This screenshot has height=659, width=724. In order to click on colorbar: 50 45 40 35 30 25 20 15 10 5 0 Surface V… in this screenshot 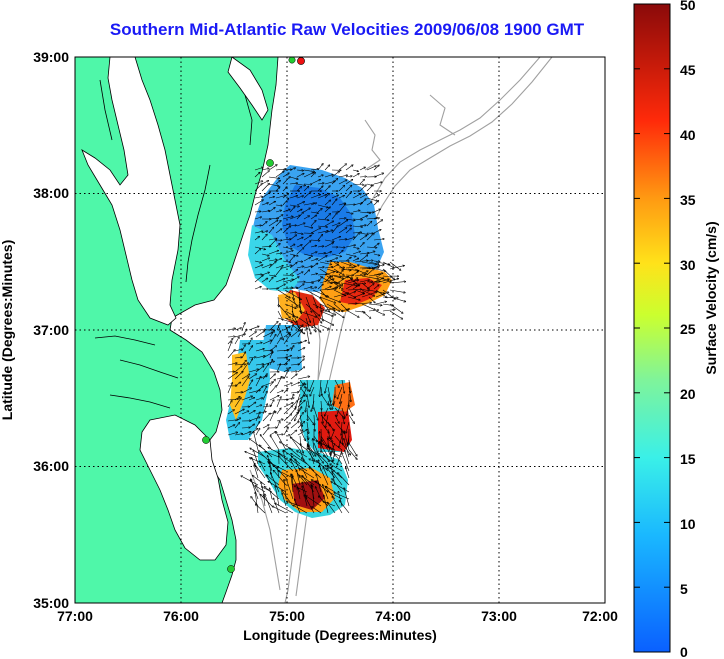, I will do `click(676, 329)`.